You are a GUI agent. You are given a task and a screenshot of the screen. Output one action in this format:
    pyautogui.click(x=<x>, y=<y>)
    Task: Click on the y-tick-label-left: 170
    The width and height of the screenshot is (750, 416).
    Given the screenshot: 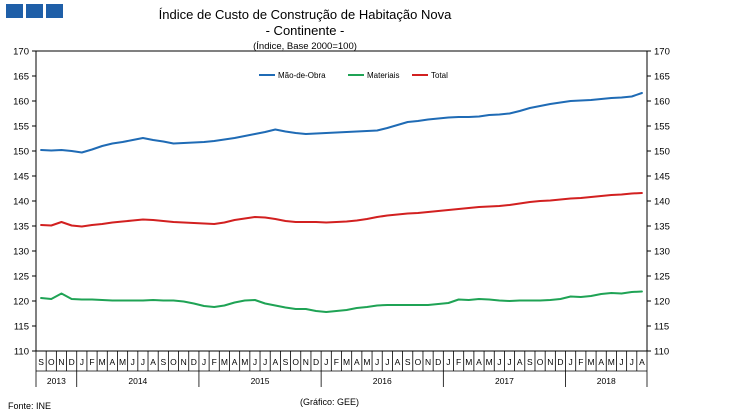 What is the action you would take?
    pyautogui.click(x=21, y=52)
    